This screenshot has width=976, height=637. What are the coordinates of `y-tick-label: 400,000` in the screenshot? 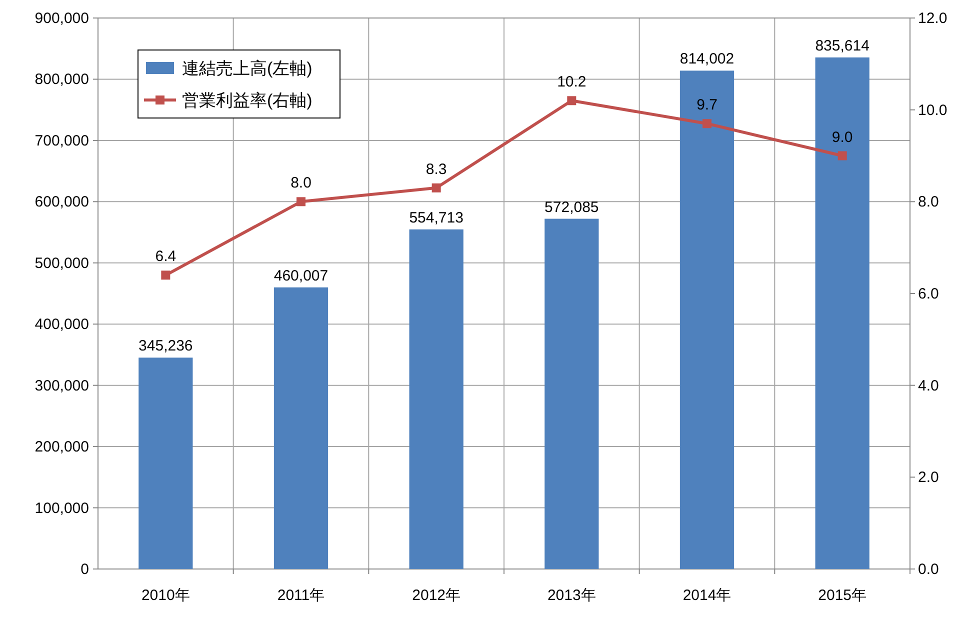 It's located at (61, 325).